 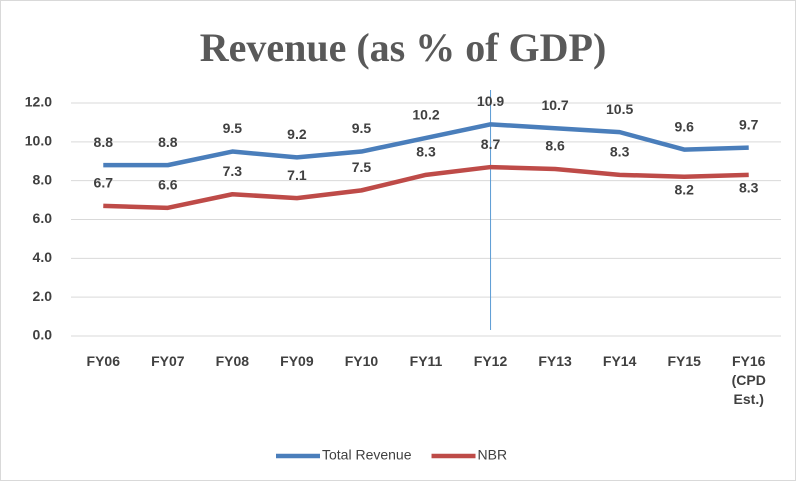 What do you see at coordinates (43, 296) in the screenshot?
I see `y-tick-label: 2.0` at bounding box center [43, 296].